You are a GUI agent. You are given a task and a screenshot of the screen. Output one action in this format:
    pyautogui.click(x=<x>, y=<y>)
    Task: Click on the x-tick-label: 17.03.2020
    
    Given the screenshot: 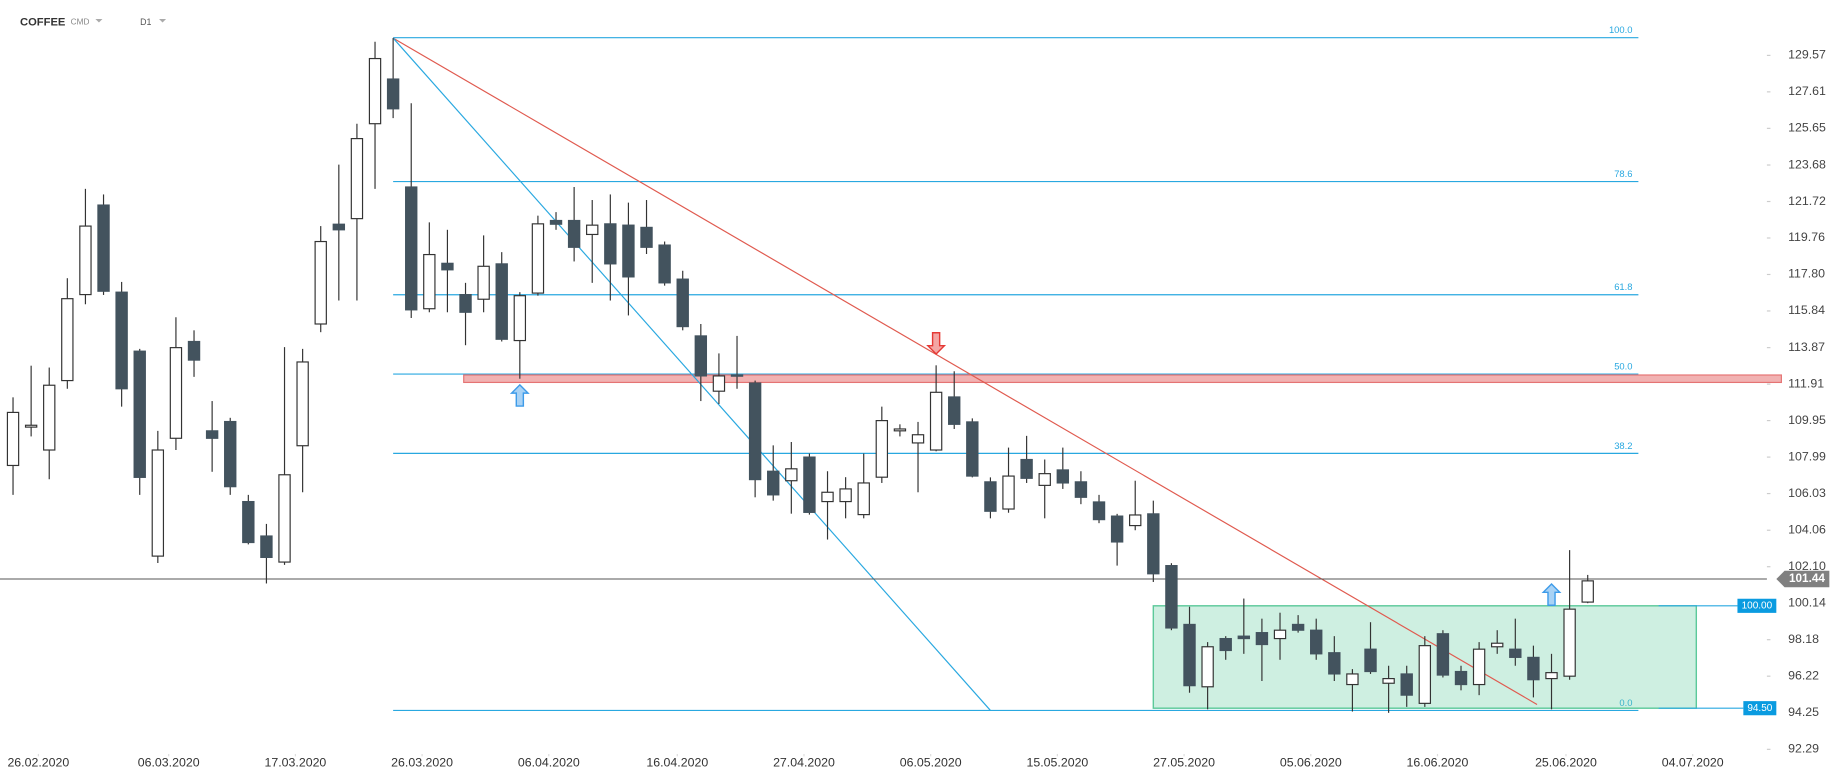 What is the action you would take?
    pyautogui.click(x=295, y=763)
    